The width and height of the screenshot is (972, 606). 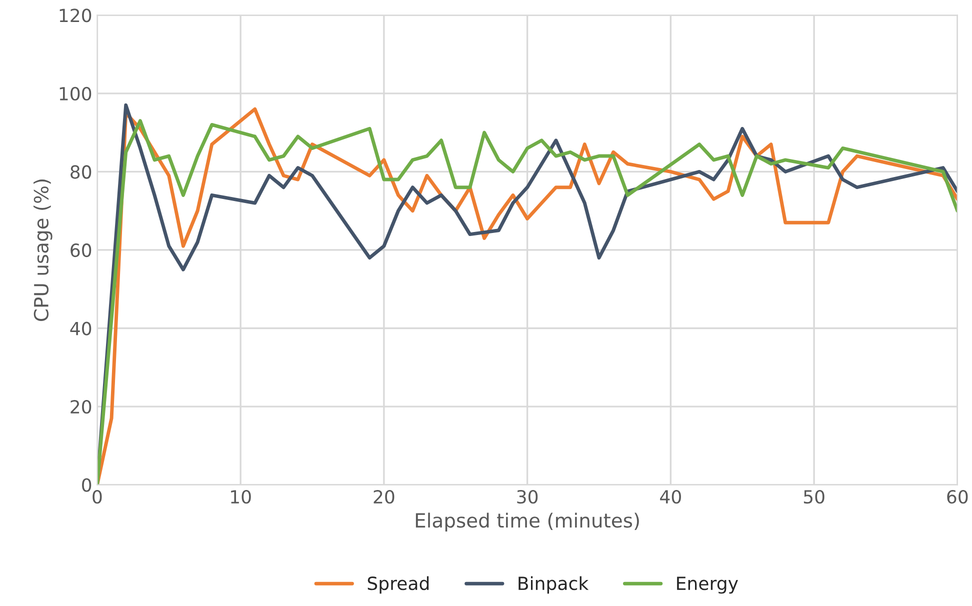 What do you see at coordinates (707, 585) in the screenshot?
I see `legend-label: Energy` at bounding box center [707, 585].